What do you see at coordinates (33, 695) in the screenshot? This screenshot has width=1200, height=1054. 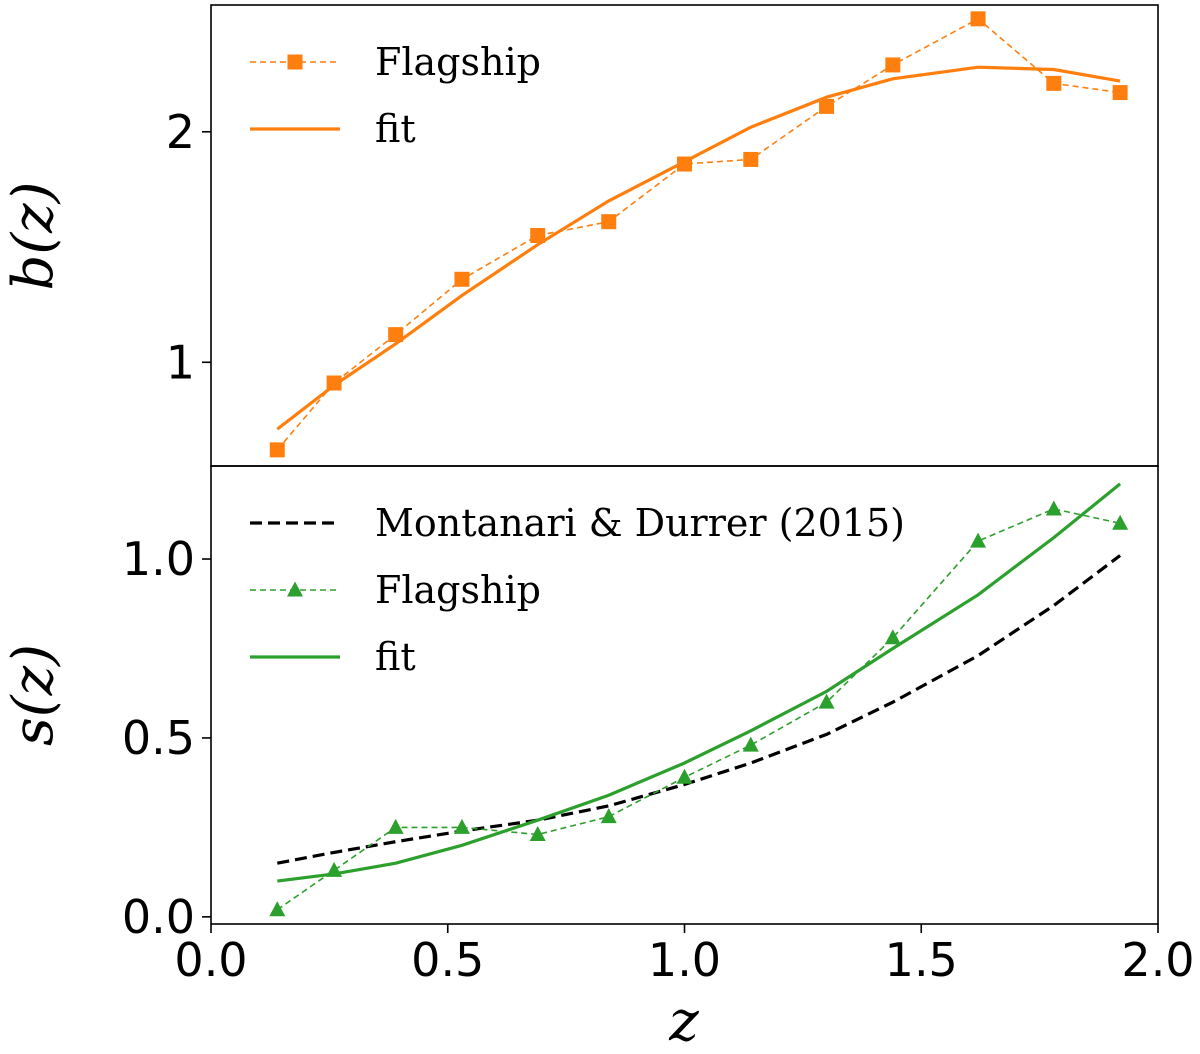 I see `bottom-ylabel: s(z)` at bounding box center [33, 695].